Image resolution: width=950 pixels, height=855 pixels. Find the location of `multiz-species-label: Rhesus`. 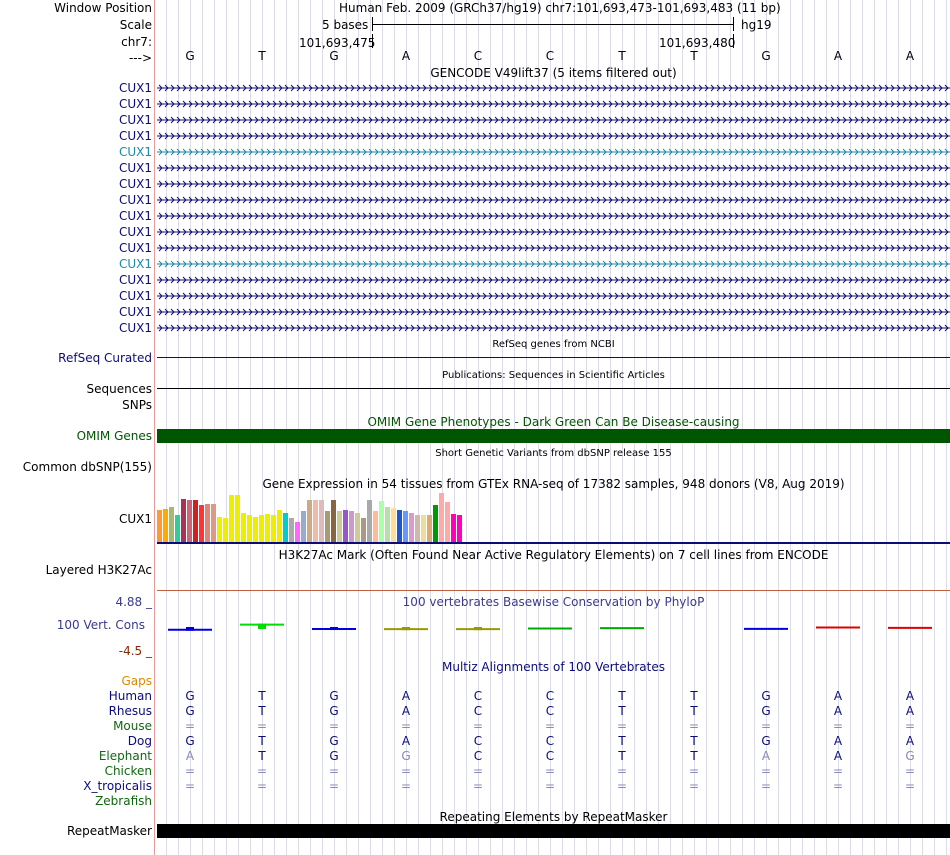

multiz-species-label: Rhesus is located at coordinates (130, 711).